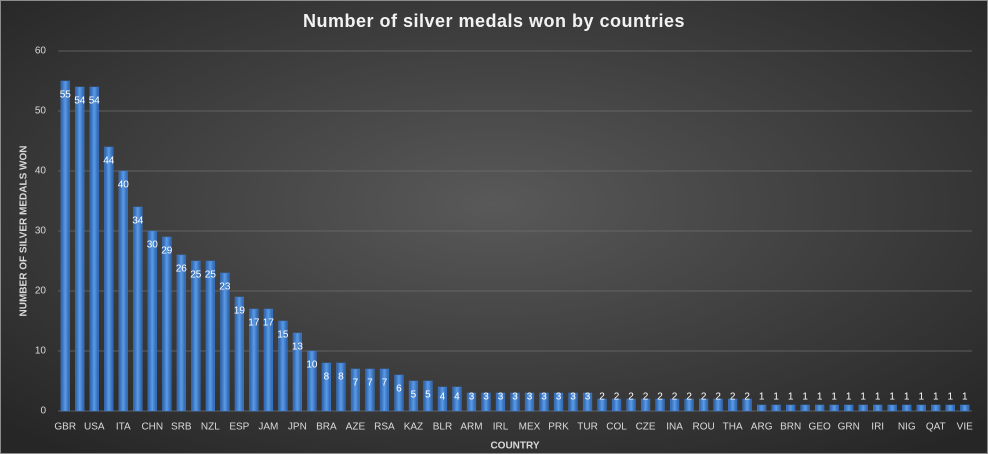  I want to click on x-tick-label: RSA, so click(384, 427).